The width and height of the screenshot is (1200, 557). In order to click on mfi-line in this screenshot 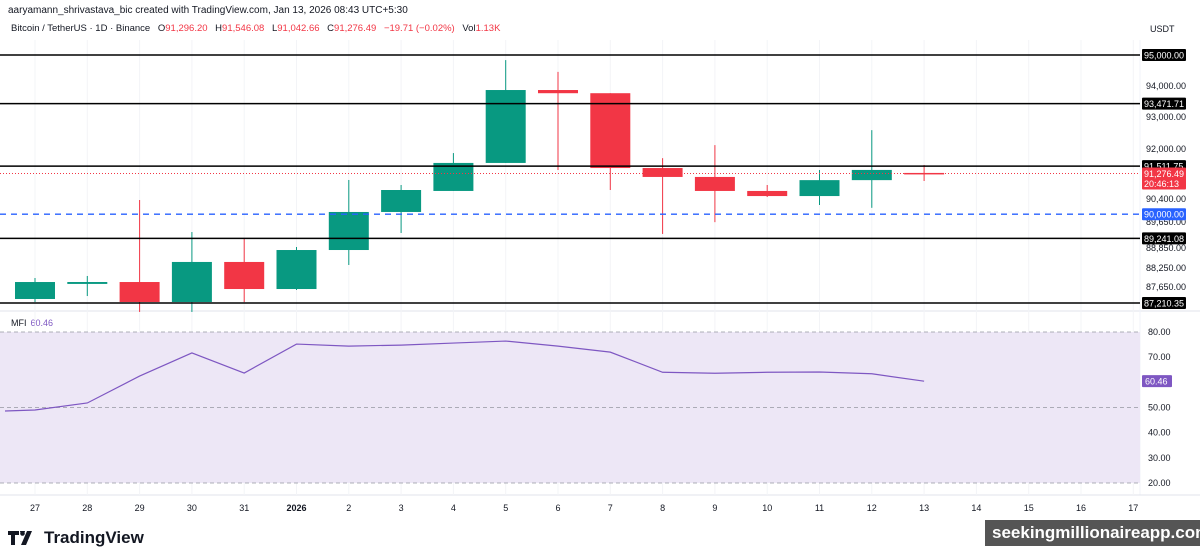, I will do `click(464, 376)`.